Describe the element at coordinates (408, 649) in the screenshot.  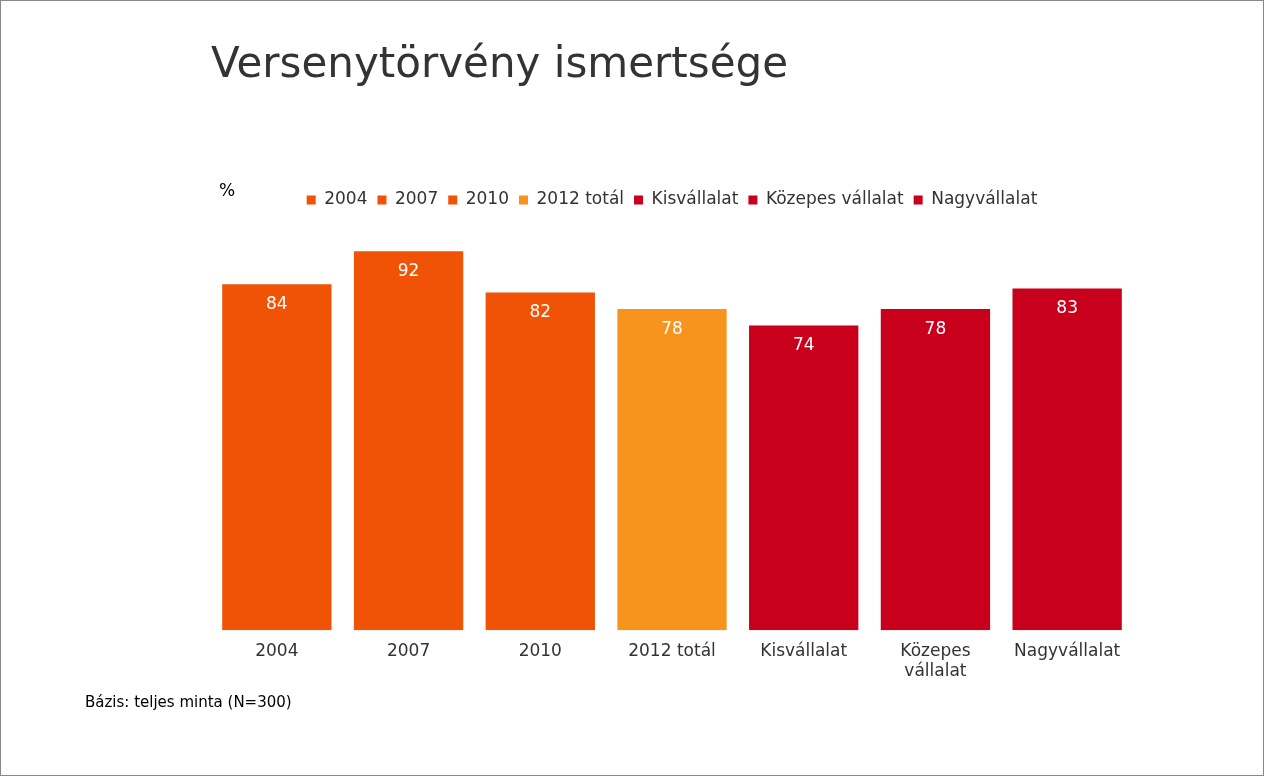
I see `x-tick-label: 2007` at that location.